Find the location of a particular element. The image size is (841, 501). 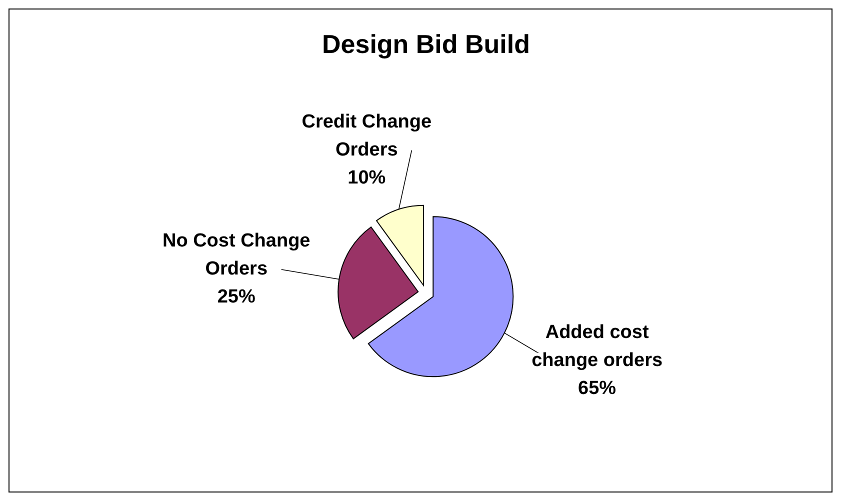

slice-label: Added cost change orders is located at coordinates (597, 347).